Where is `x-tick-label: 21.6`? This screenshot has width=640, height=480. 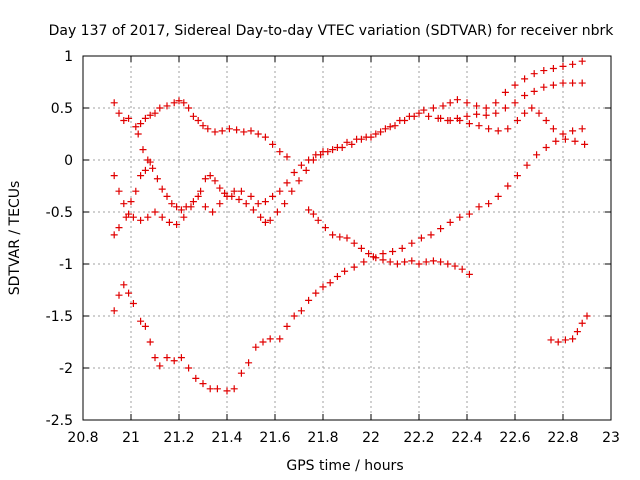 x-tick-label: 21.6 is located at coordinates (274, 438).